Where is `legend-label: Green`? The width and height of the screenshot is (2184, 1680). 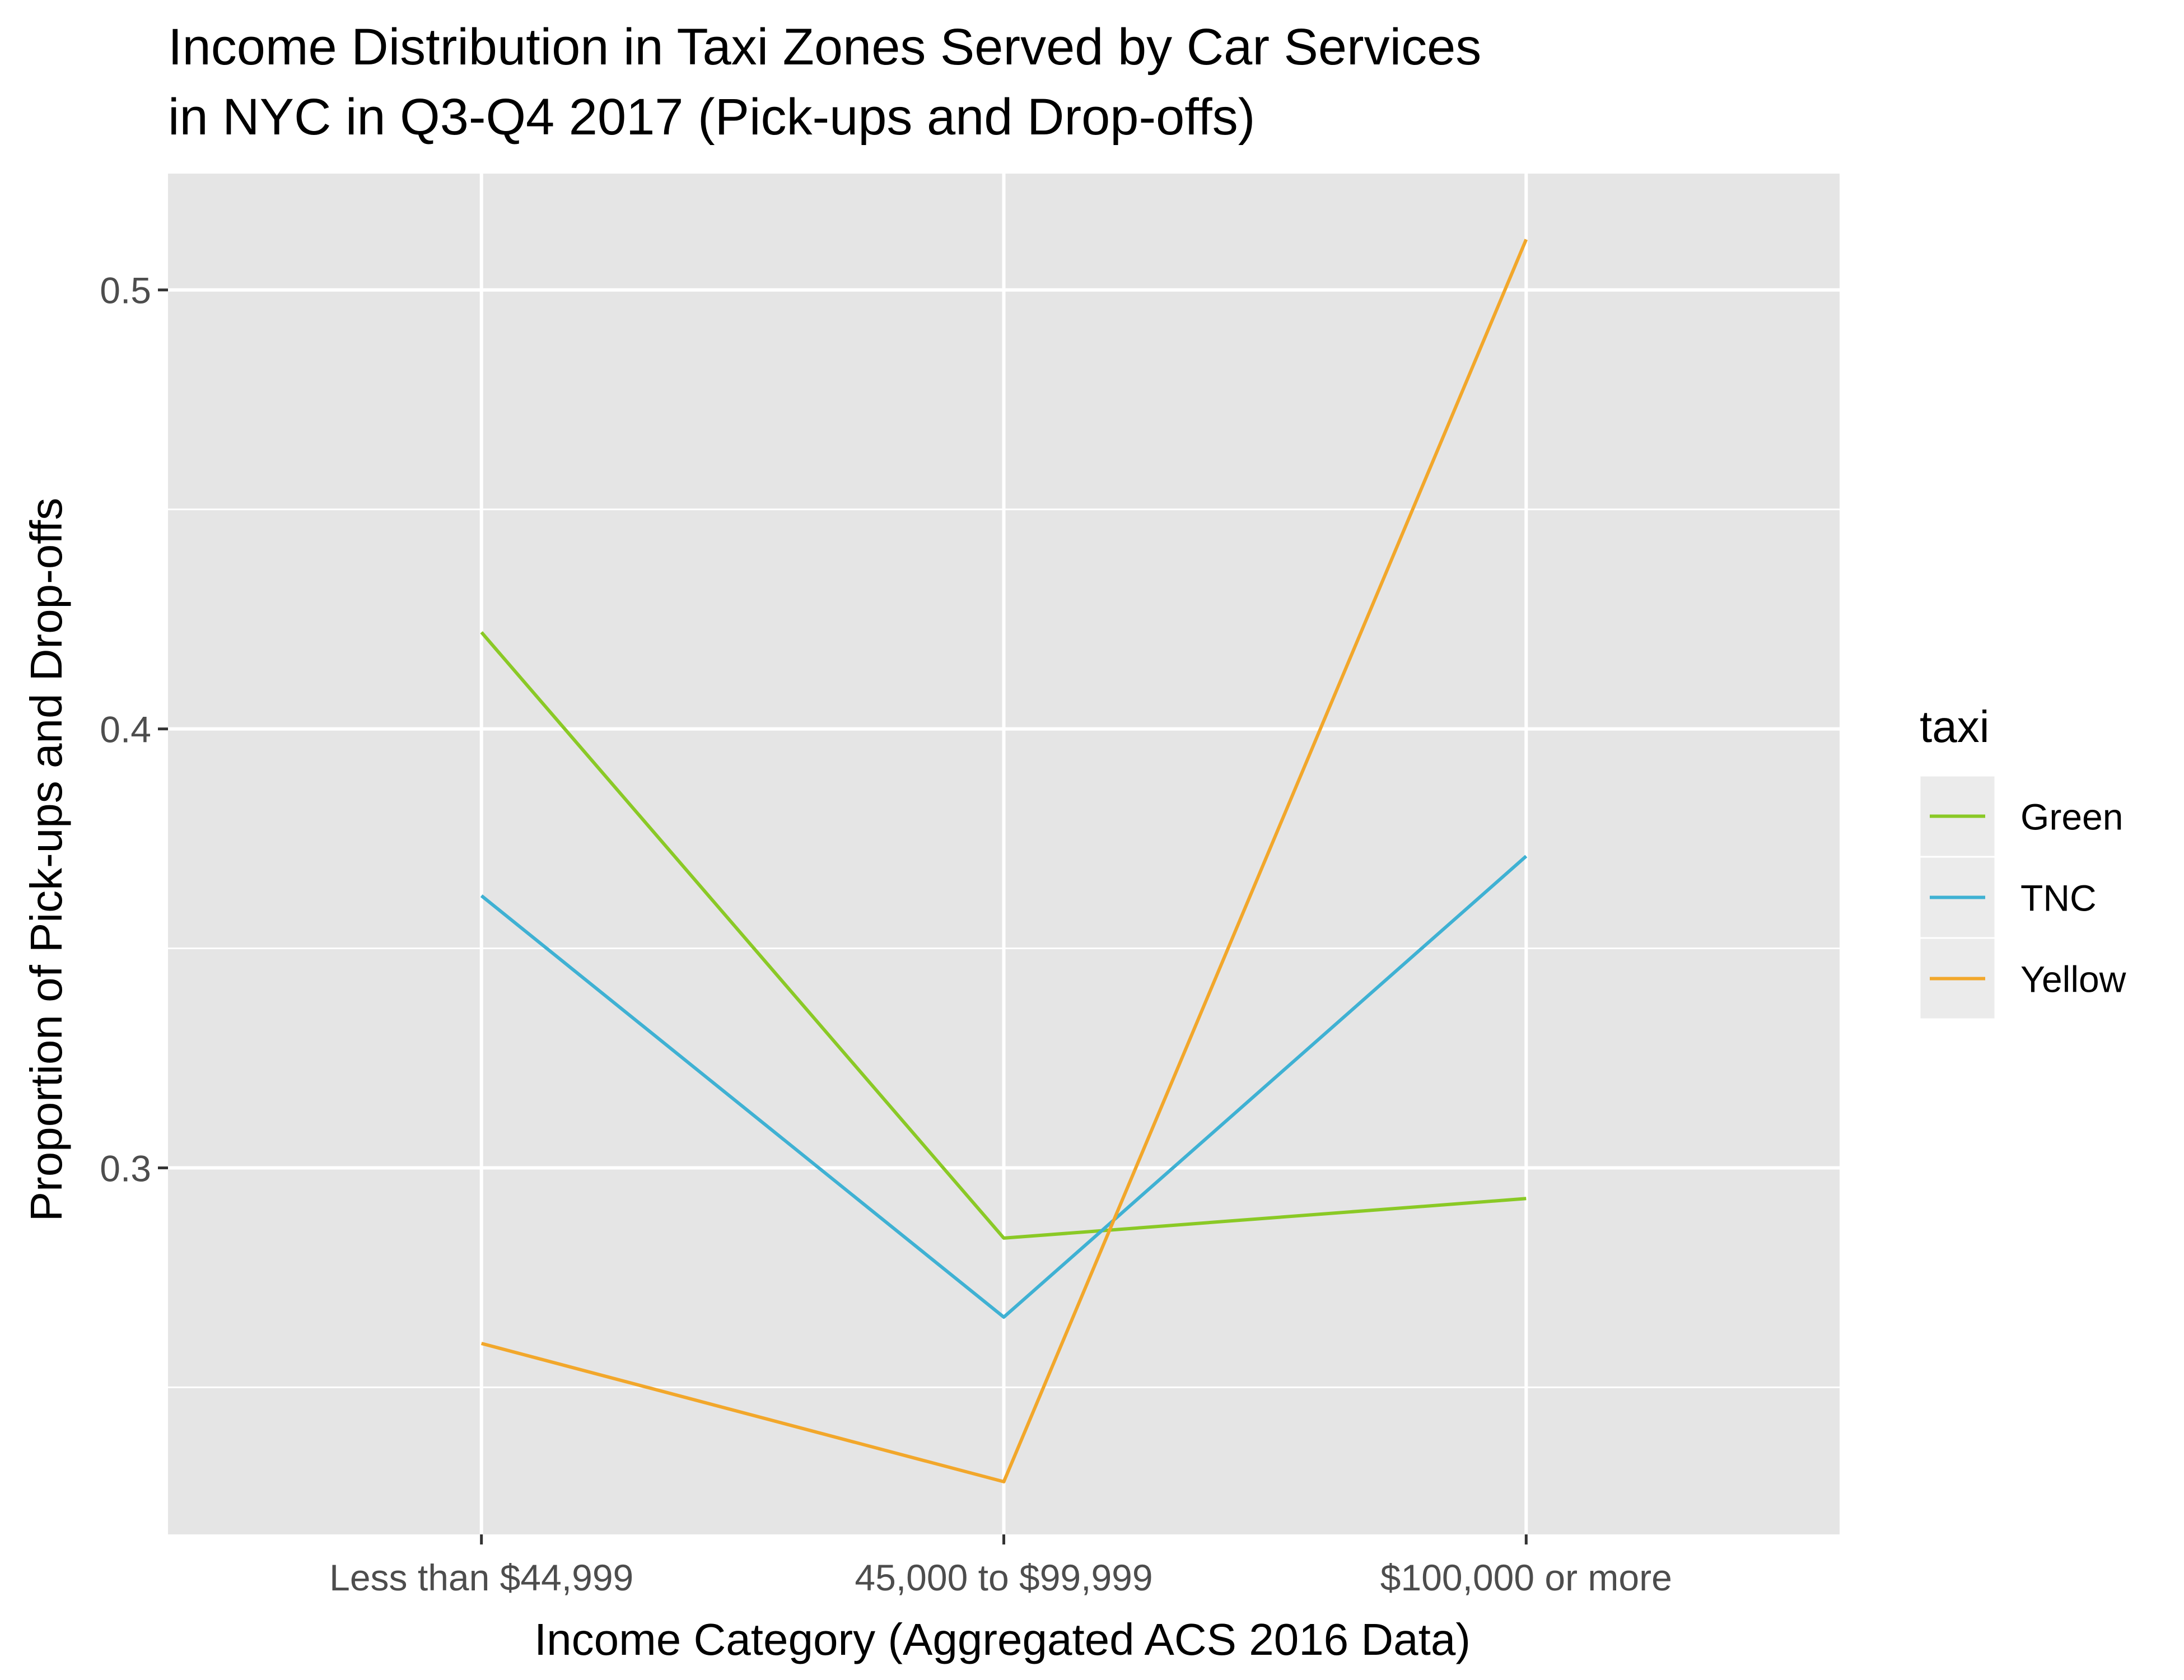
legend-label: Green is located at coordinates (2072, 817).